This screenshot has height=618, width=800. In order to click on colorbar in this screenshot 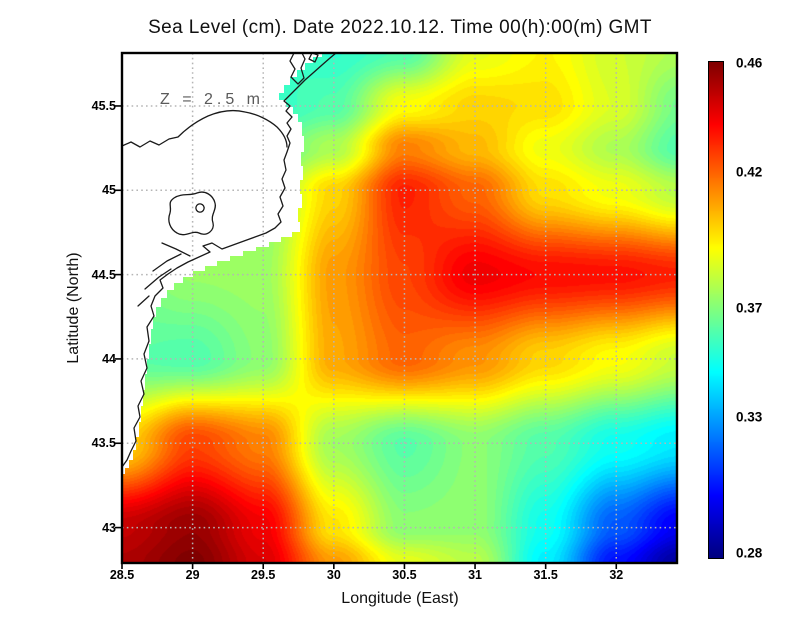, I will do `click(716, 310)`.